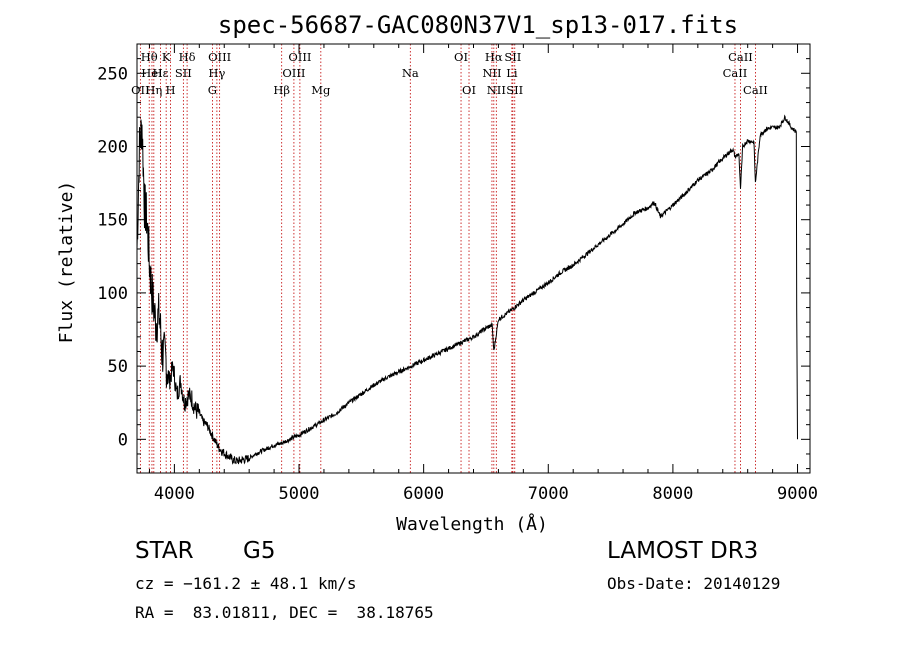 The image size is (900, 649). Describe the element at coordinates (151, 73) in the screenshot. I see `spectral-line-label: HeI` at that location.